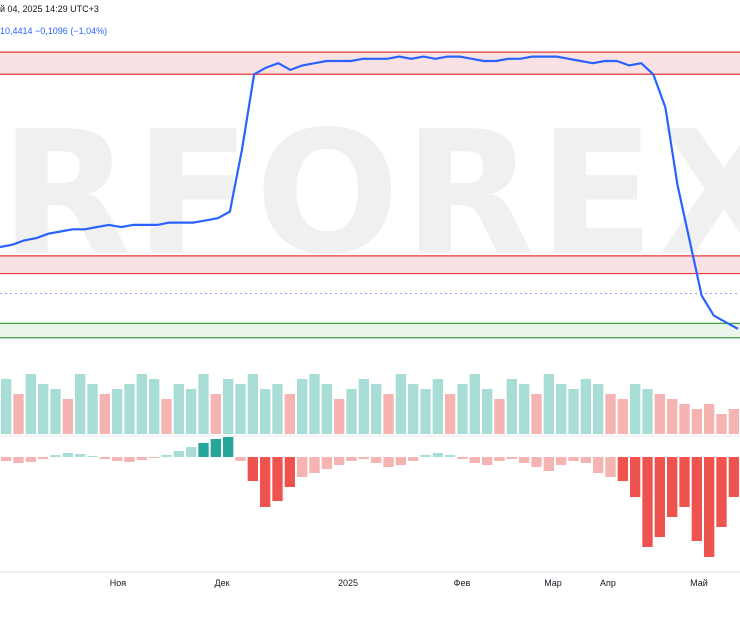  I want to click on x-tick-label: Ноя, so click(118, 583).